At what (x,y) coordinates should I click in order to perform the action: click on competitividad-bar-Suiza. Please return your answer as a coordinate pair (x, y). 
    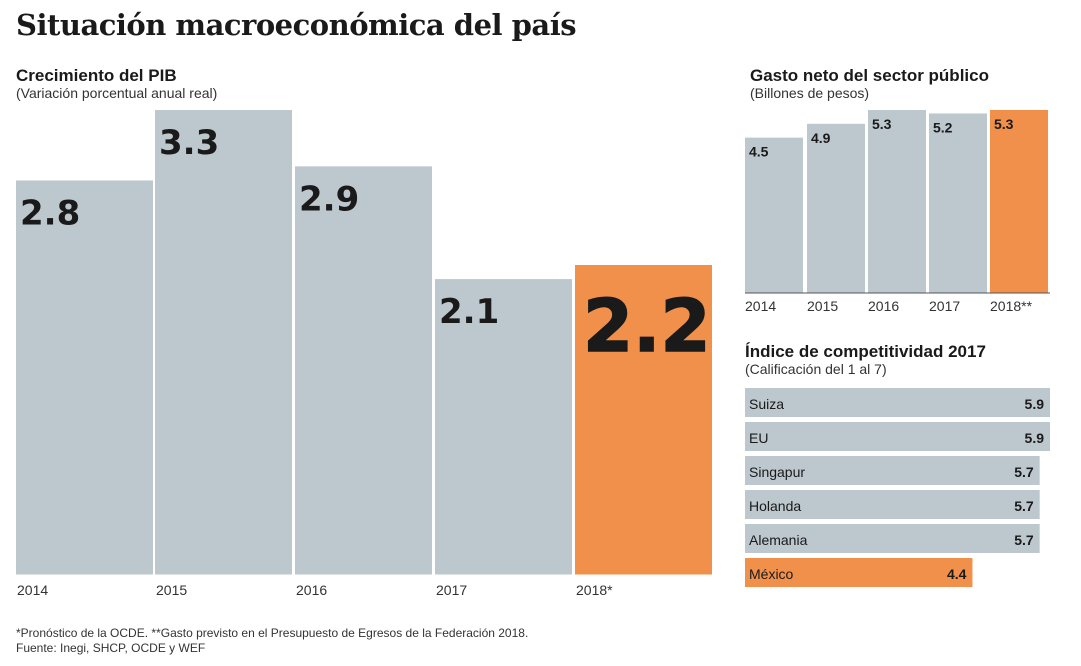
    Looking at the image, I should click on (897, 402).